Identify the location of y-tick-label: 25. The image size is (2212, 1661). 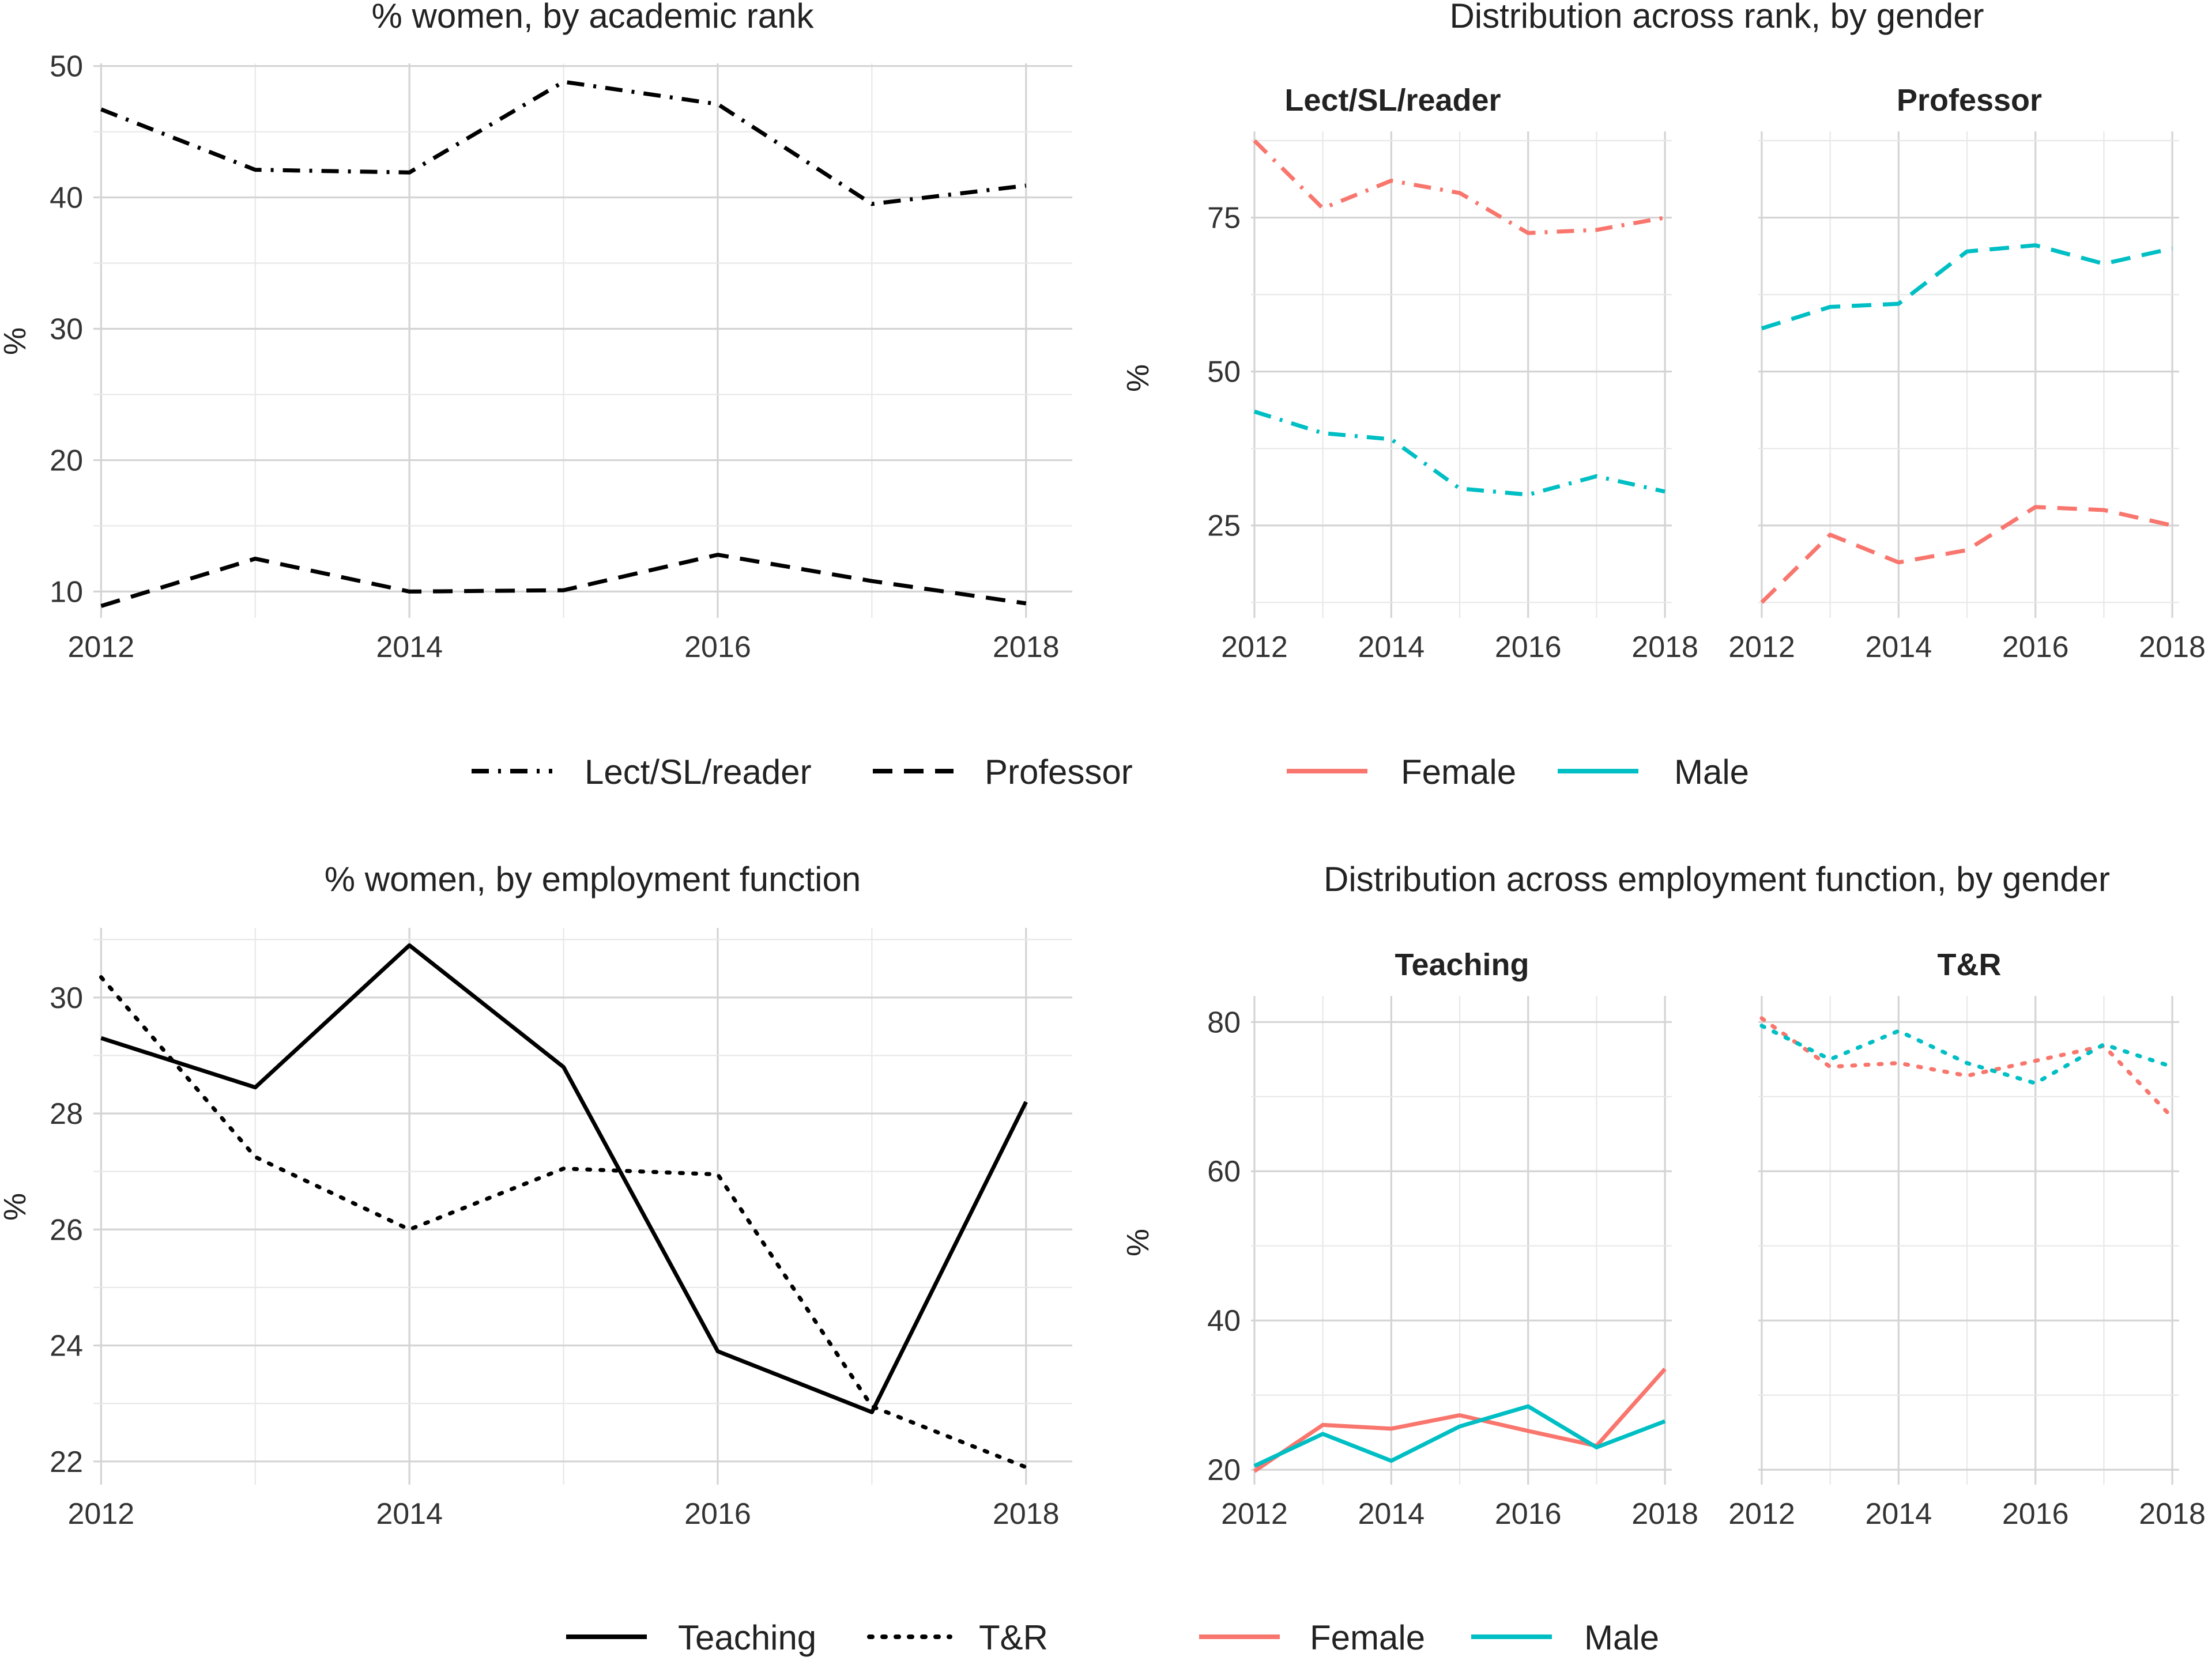
(1224, 526).